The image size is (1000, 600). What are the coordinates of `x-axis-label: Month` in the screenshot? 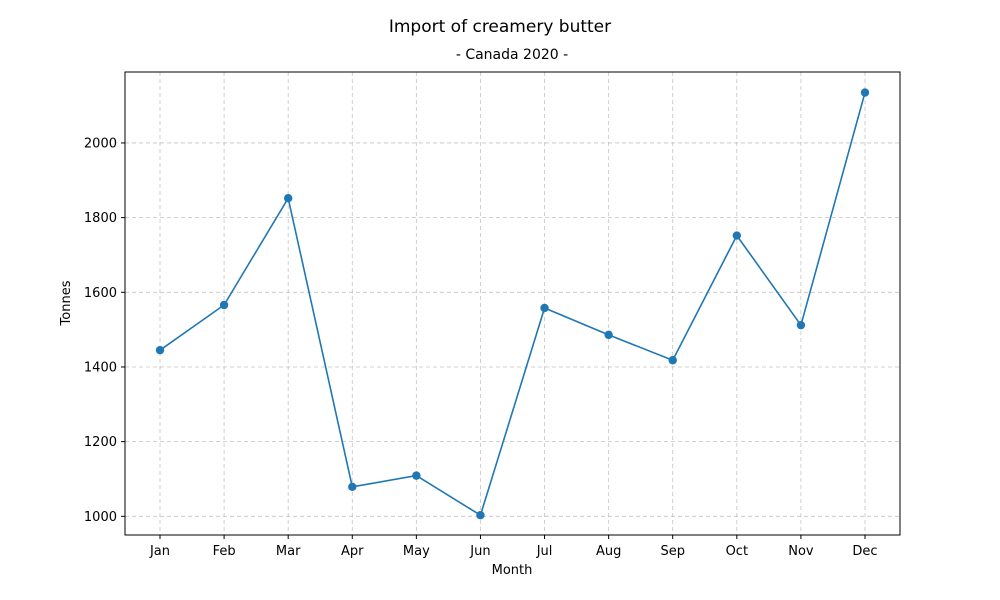 It's located at (512, 570).